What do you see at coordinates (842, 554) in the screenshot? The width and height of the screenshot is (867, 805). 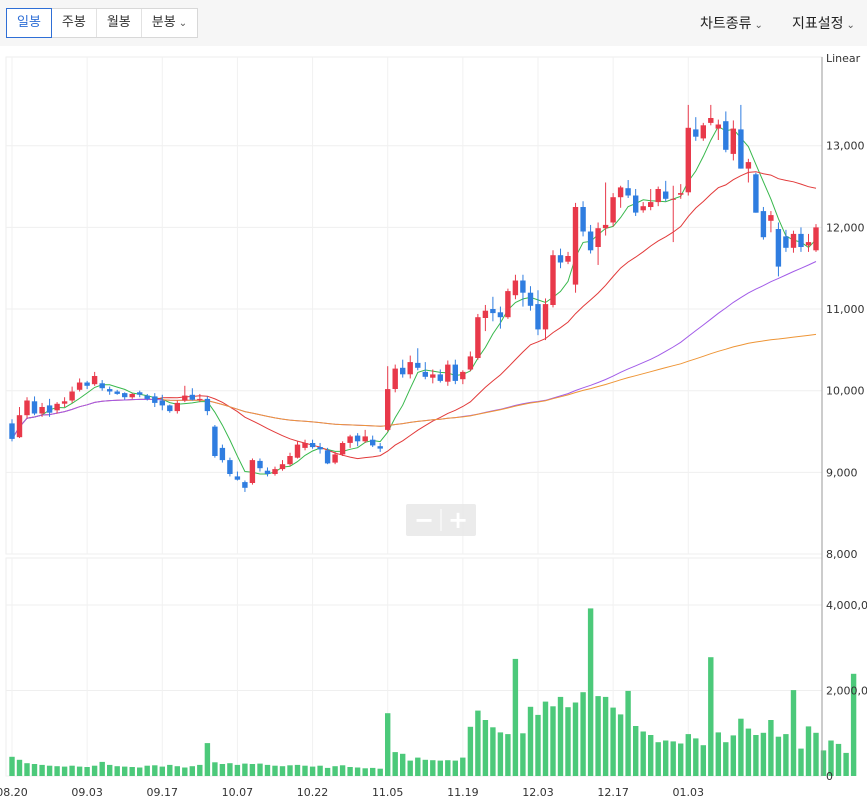 I see `price-tick-label: 8,000` at bounding box center [842, 554].